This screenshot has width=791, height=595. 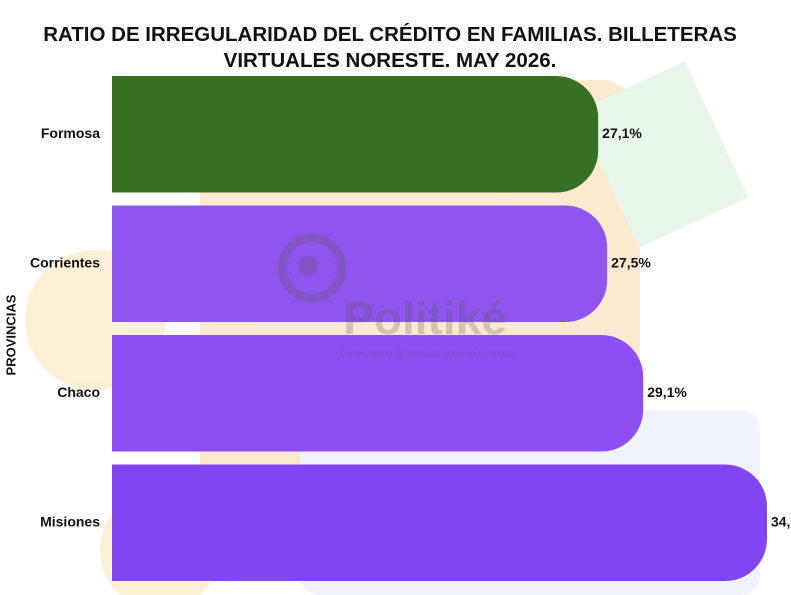 I want to click on y-tick-label: Chaco, so click(x=78, y=392).